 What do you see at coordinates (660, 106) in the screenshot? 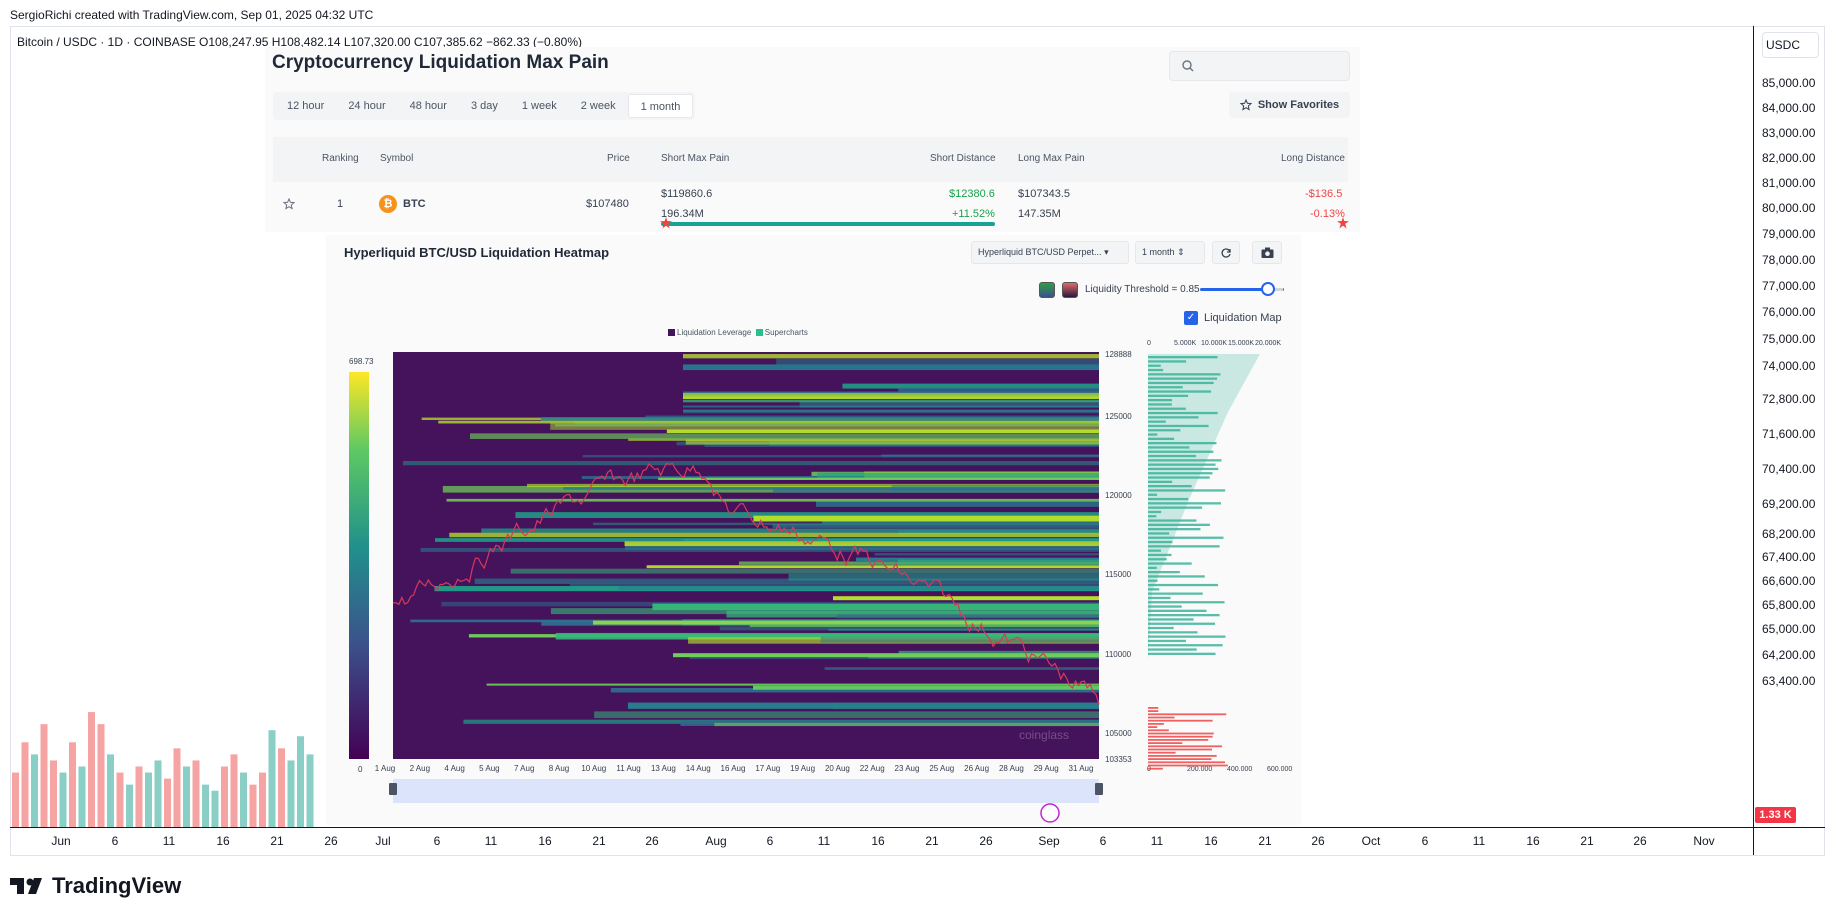
I see `timeframe-tab: 1 month` at bounding box center [660, 106].